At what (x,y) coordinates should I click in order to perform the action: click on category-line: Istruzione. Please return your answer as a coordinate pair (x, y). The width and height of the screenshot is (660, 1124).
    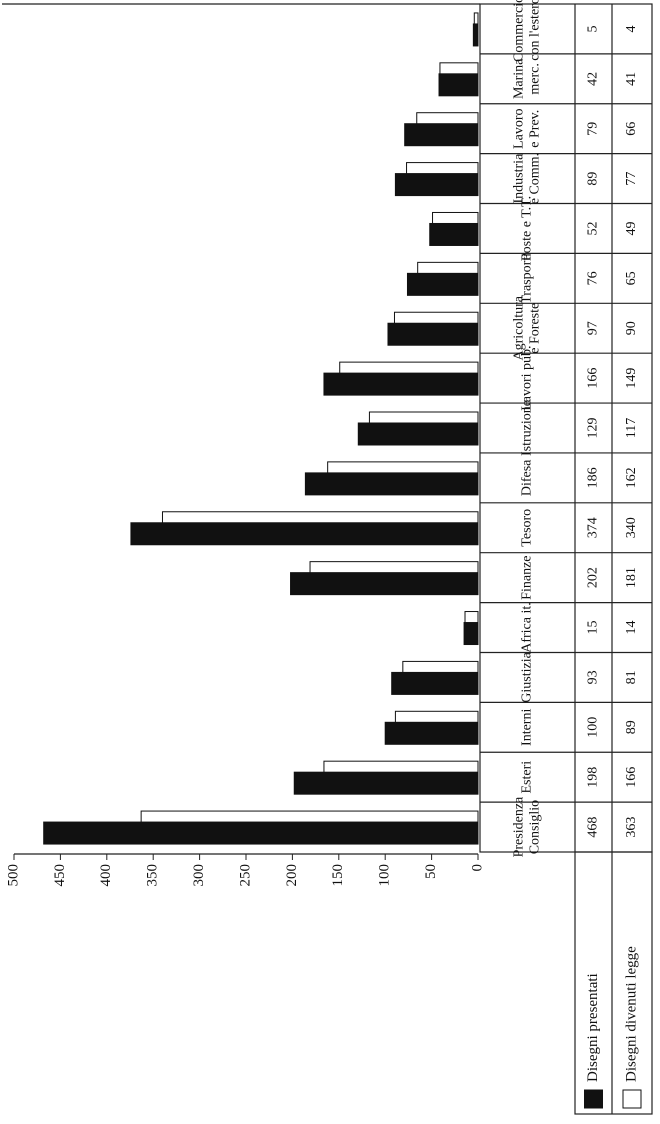
    Looking at the image, I should click on (527, 428).